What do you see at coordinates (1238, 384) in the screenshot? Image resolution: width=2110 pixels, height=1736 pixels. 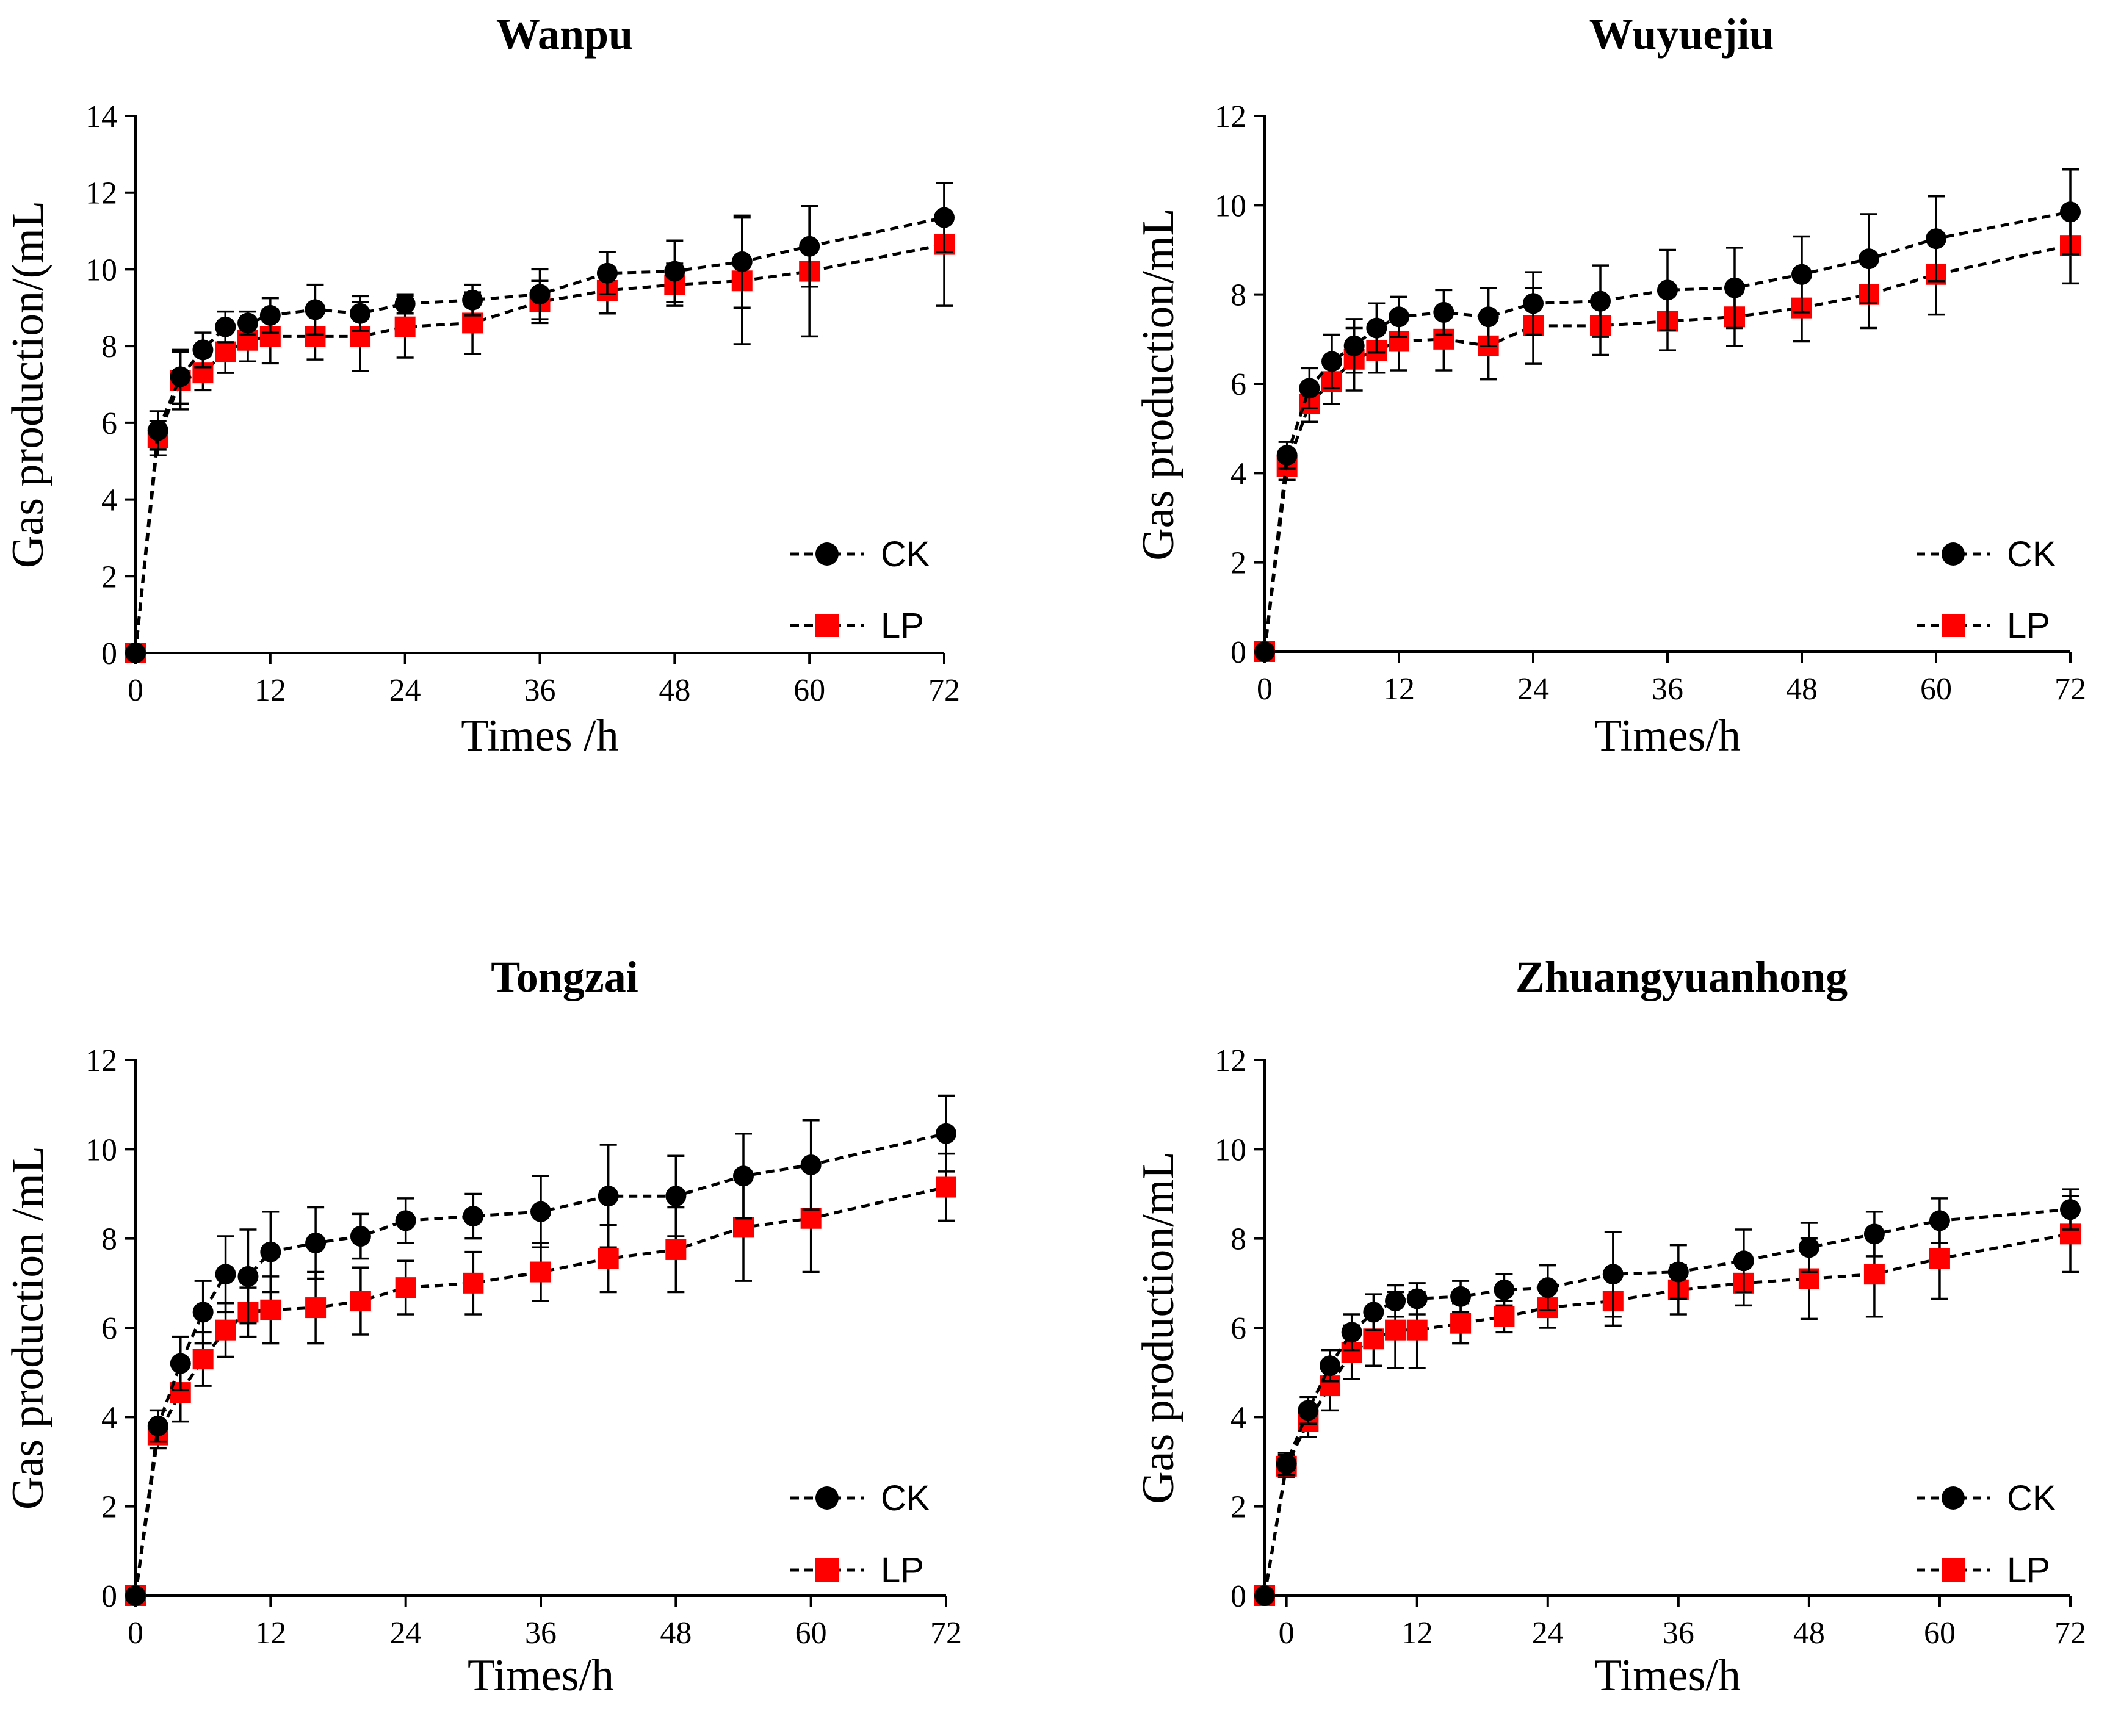 I see `y-tick-label: 6` at bounding box center [1238, 384].